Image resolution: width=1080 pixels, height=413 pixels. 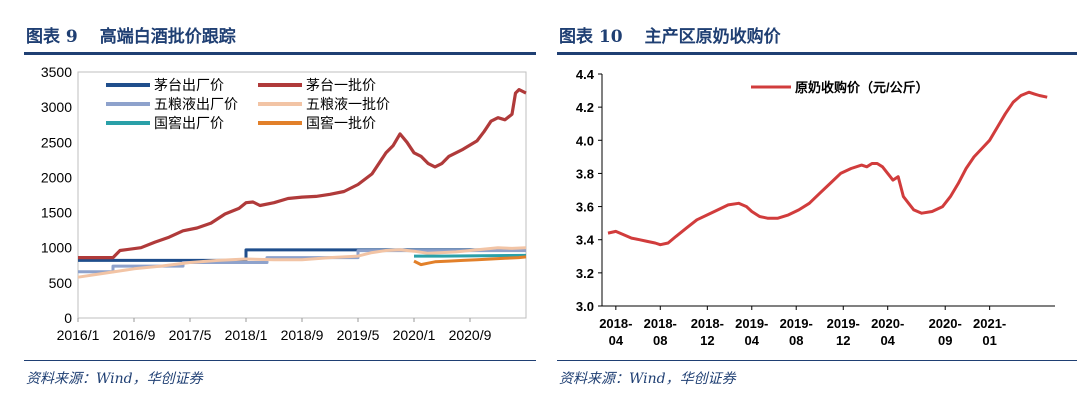 I want to click on figure-10-bottom-rule, so click(x=817, y=360).